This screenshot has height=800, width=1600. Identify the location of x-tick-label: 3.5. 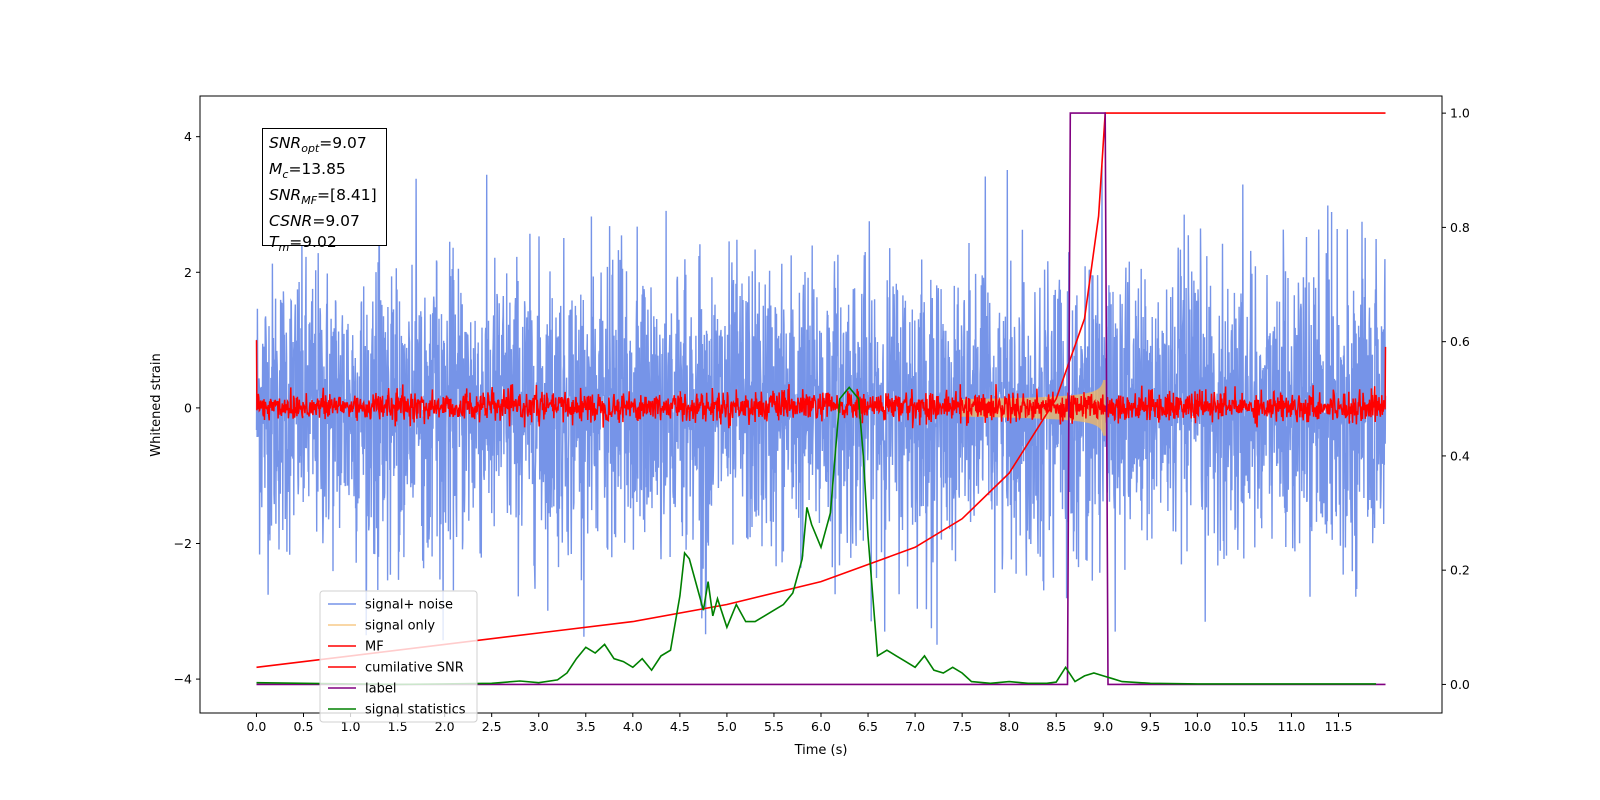
(586, 726).